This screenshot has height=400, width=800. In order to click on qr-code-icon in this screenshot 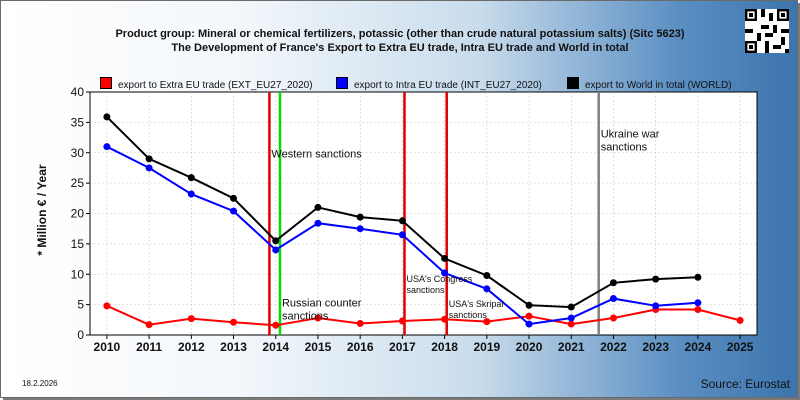, I will do `click(767, 31)`.